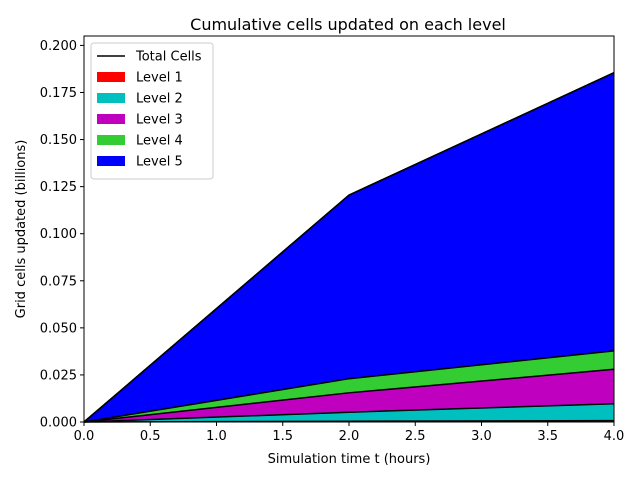  I want to click on y-tick-label: 0.025, so click(58, 375).